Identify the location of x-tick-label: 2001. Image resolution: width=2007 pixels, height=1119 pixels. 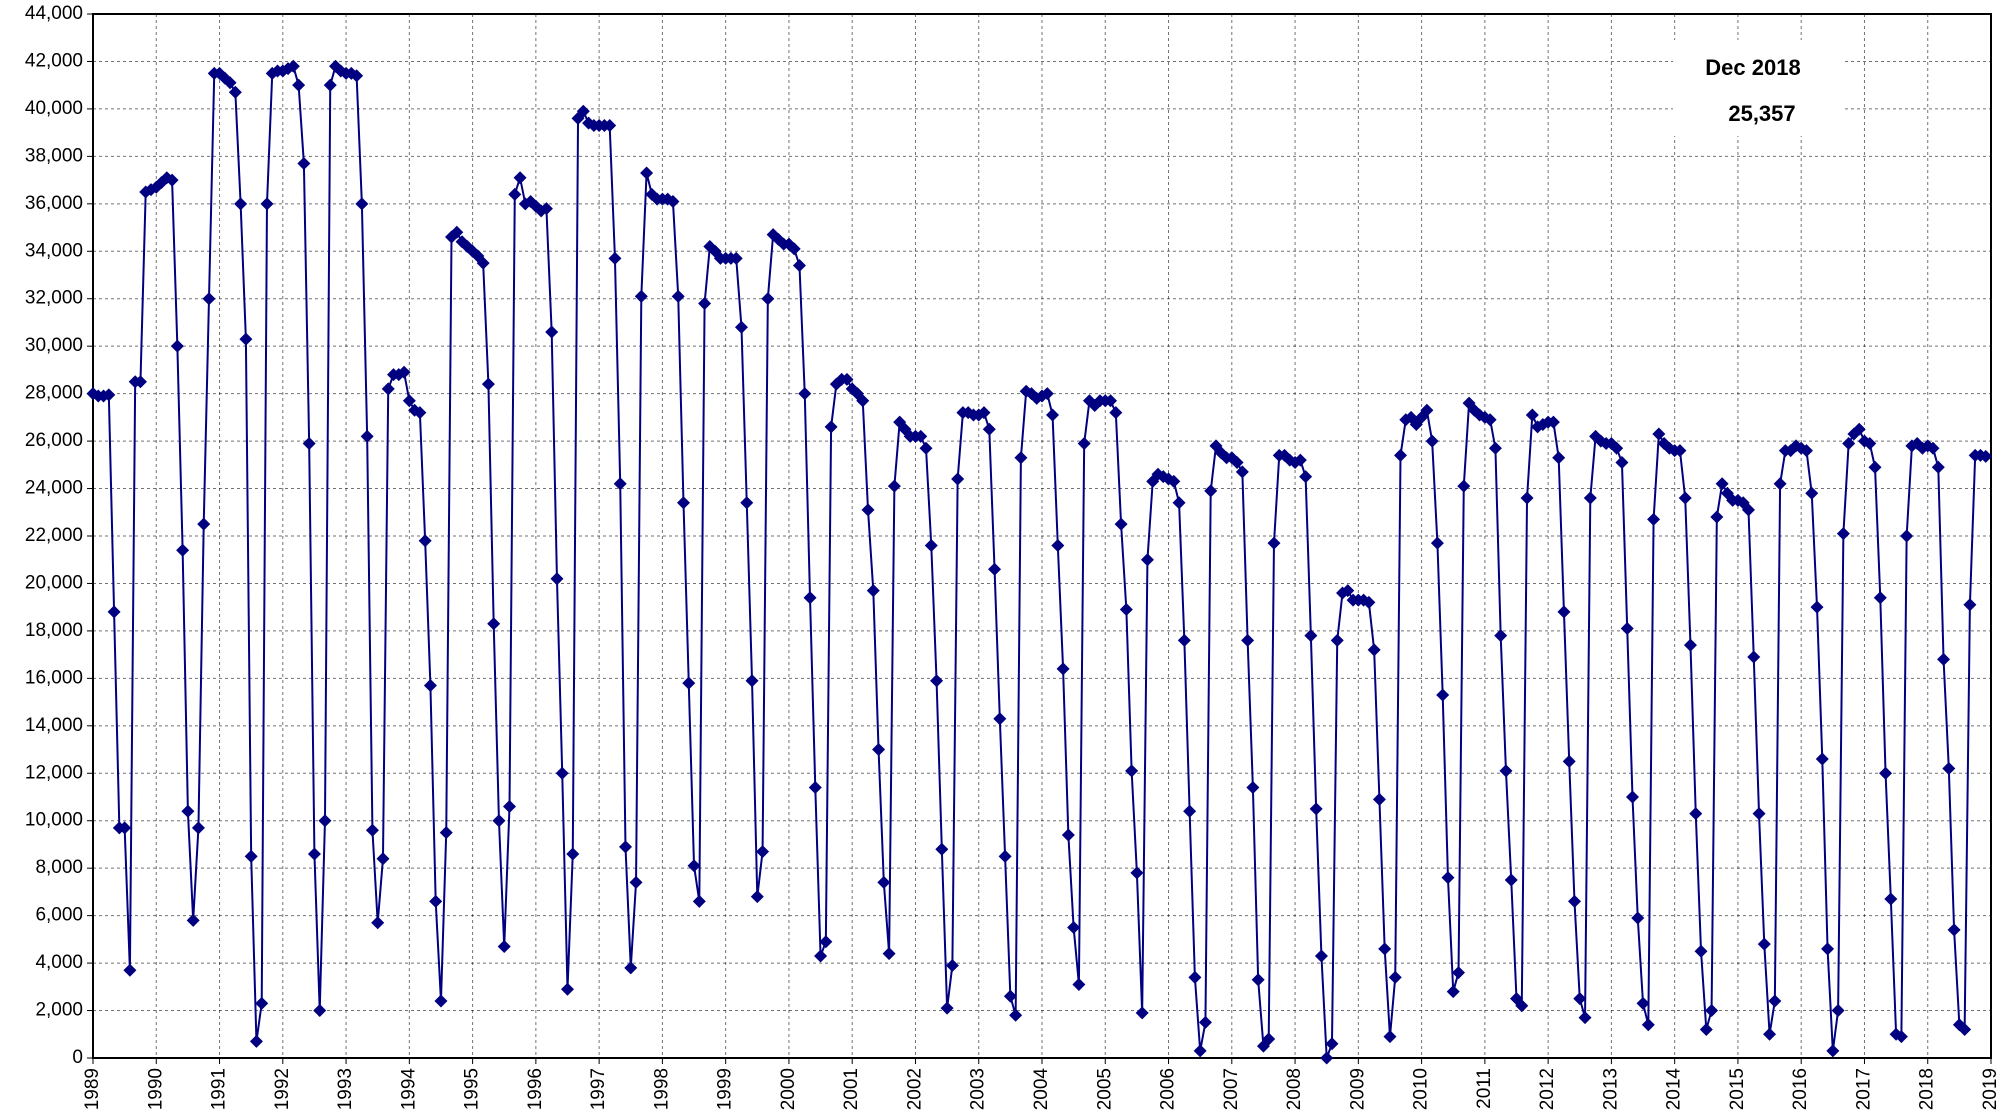
(851, 1089).